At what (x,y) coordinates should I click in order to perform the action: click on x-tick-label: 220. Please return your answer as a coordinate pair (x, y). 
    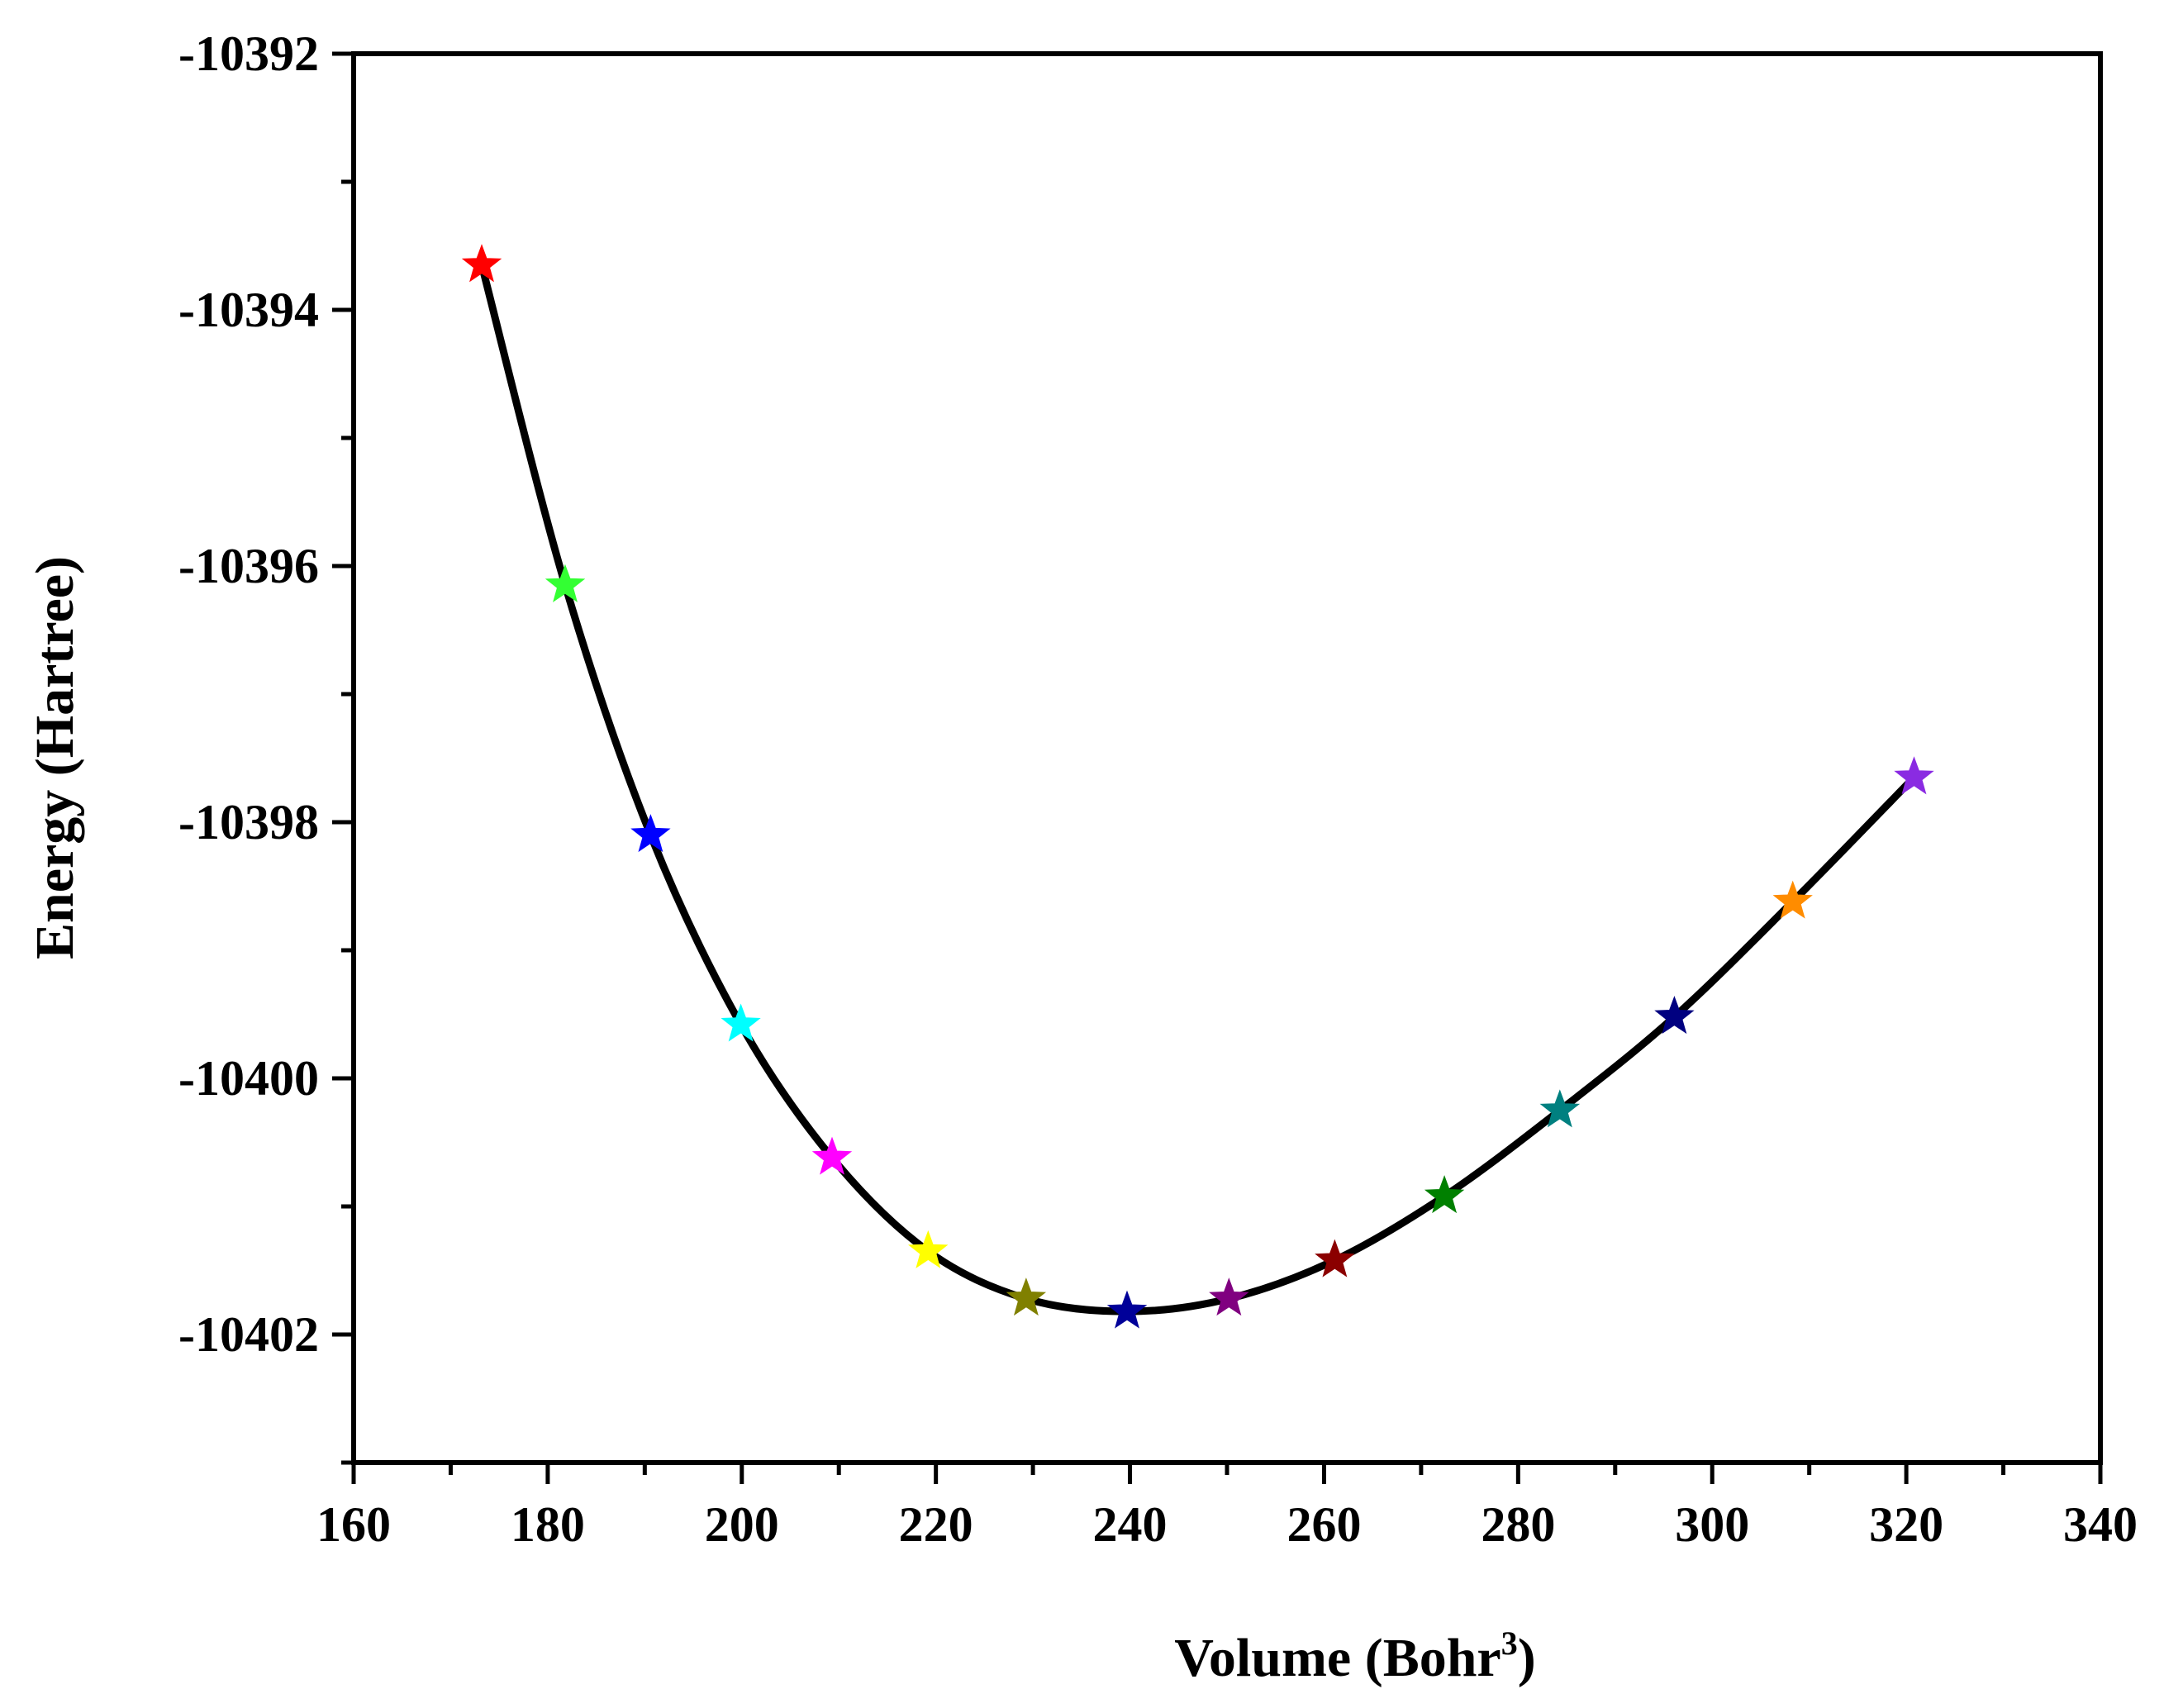
    Looking at the image, I should click on (936, 1524).